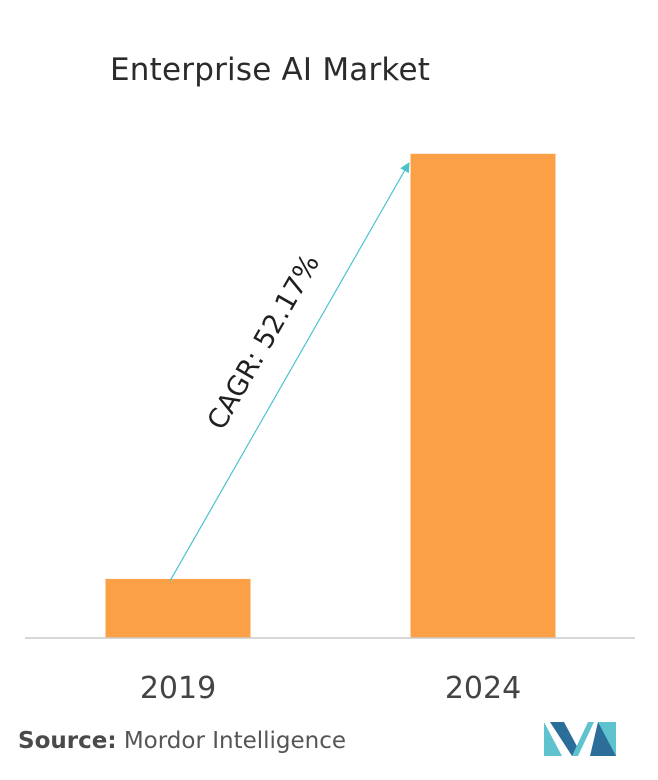  I want to click on bar-2019, so click(178, 608).